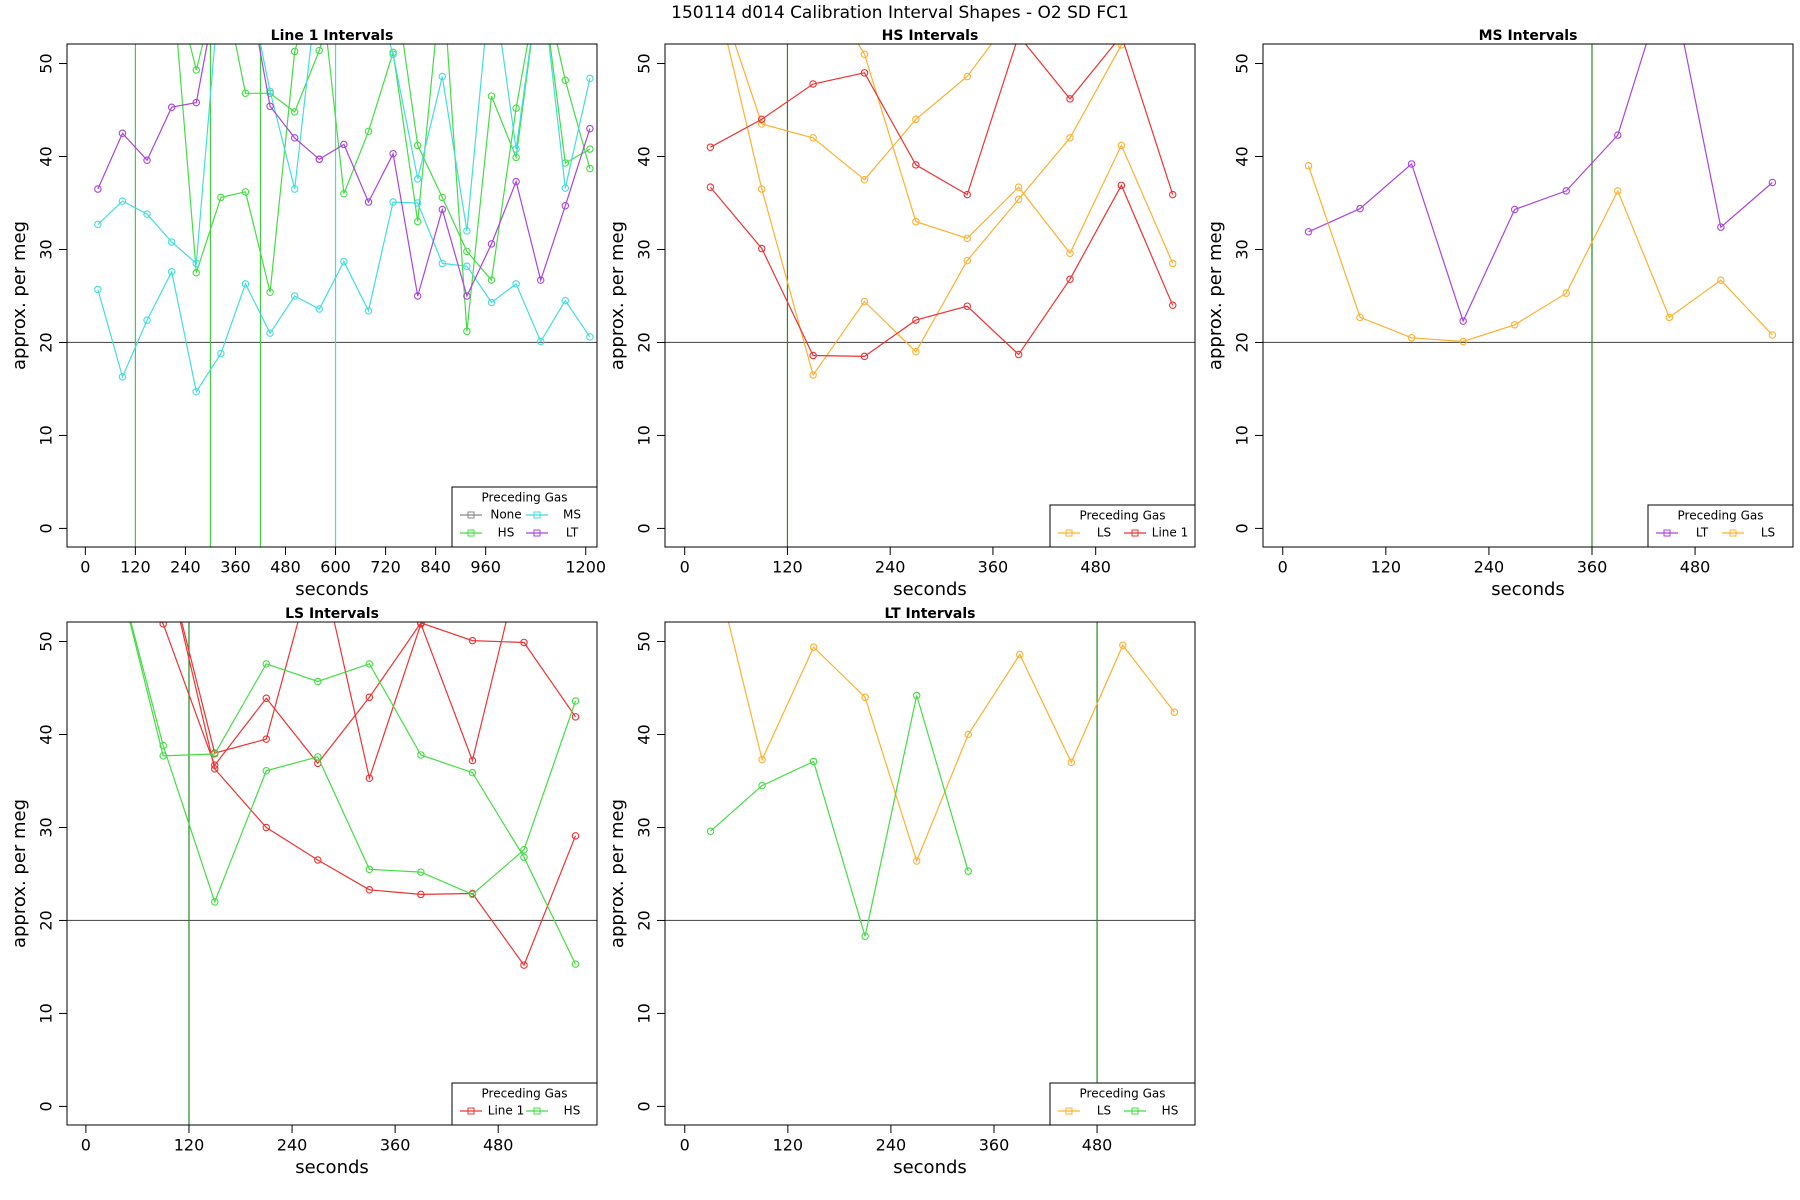 Image resolution: width=1800 pixels, height=1200 pixels. Describe the element at coordinates (644, 63) in the screenshot. I see `y-tick-label: 50` at that location.